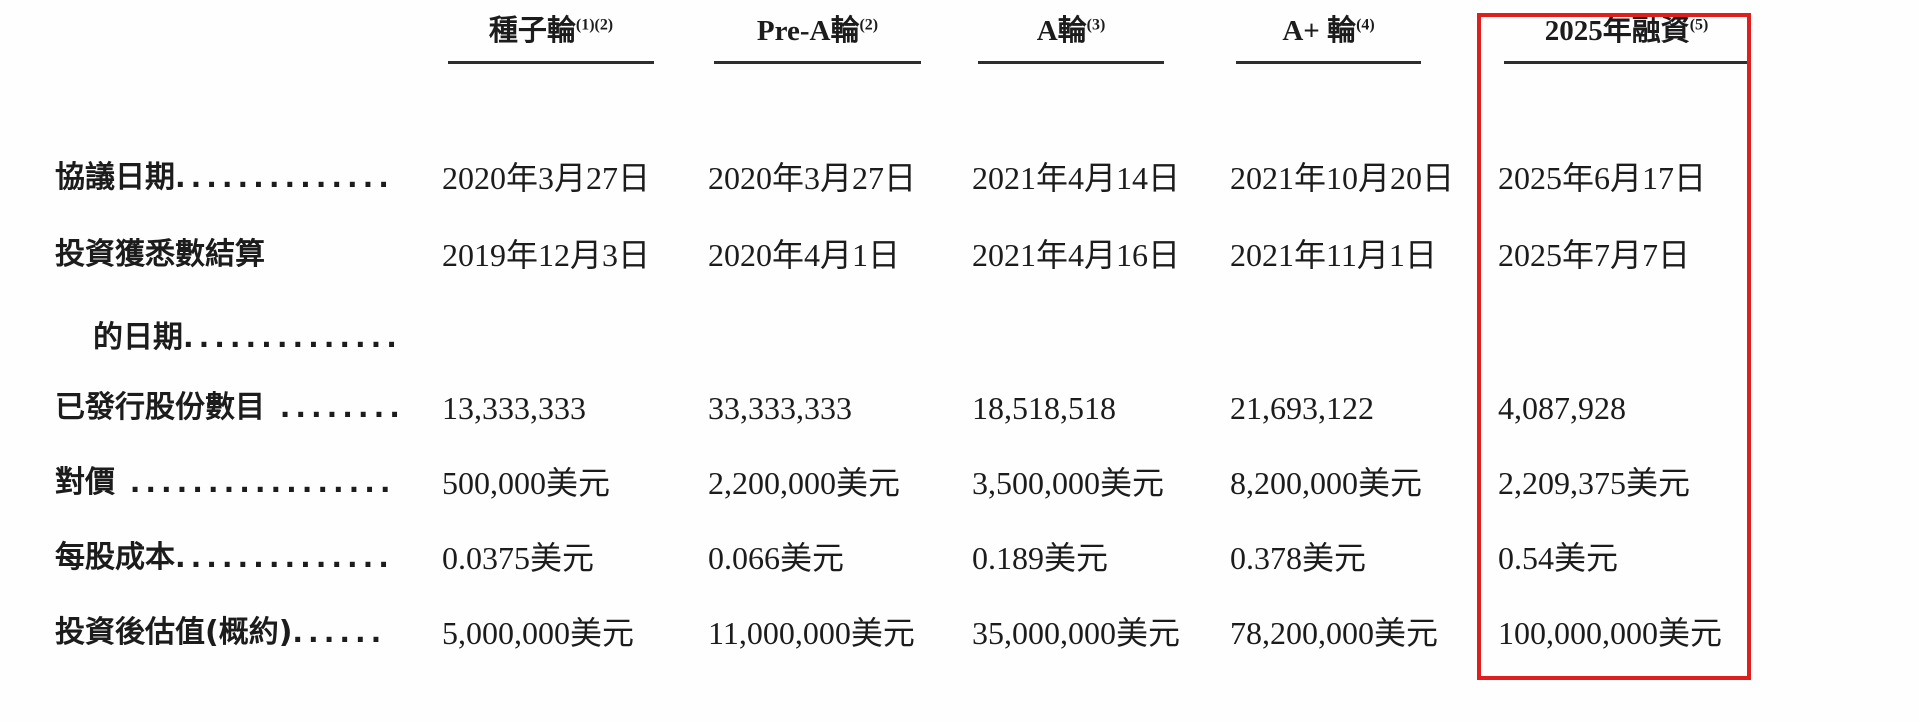 The height and width of the screenshot is (722, 1919). What do you see at coordinates (160, 254) in the screenshot?
I see `row-label: 投資獲悉數結算` at bounding box center [160, 254].